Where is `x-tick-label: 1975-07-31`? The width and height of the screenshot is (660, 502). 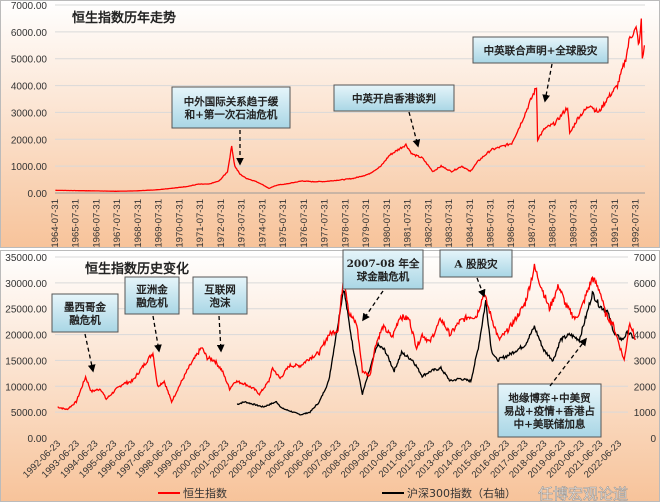 x-tick-label: 1975-07-31 is located at coordinates (283, 223).